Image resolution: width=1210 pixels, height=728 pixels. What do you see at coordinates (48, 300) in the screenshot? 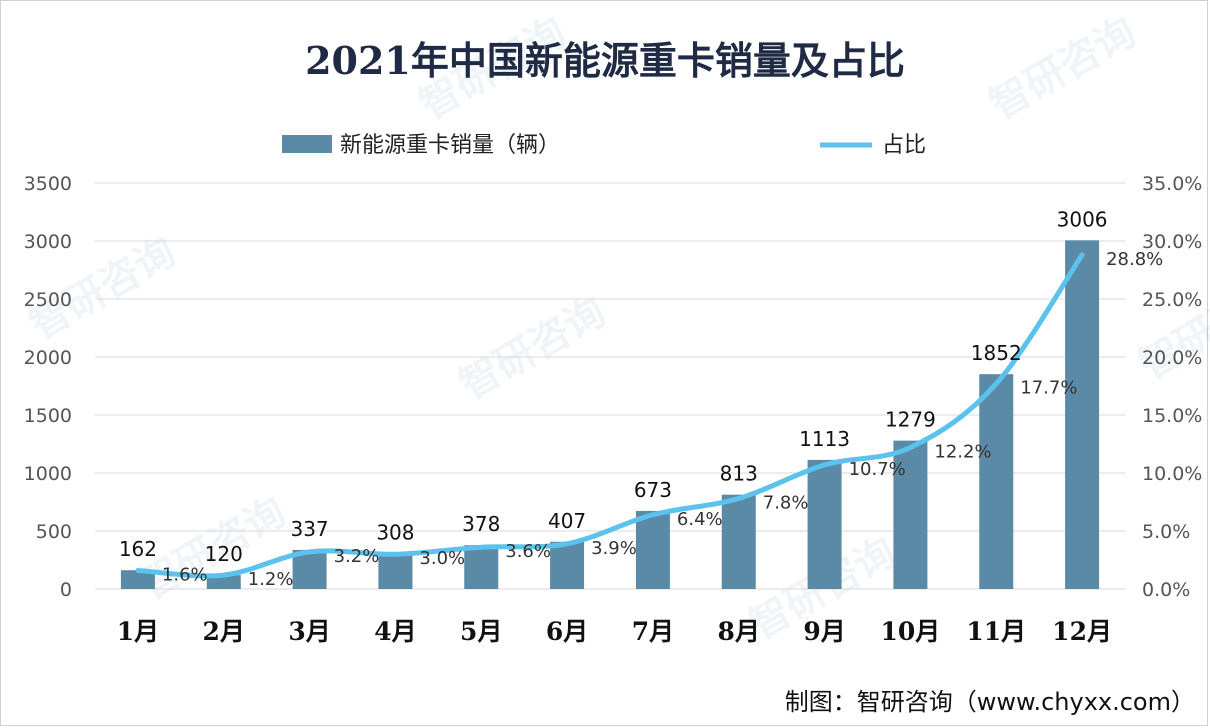
I see `y-left-tick-5: 2500` at bounding box center [48, 300].